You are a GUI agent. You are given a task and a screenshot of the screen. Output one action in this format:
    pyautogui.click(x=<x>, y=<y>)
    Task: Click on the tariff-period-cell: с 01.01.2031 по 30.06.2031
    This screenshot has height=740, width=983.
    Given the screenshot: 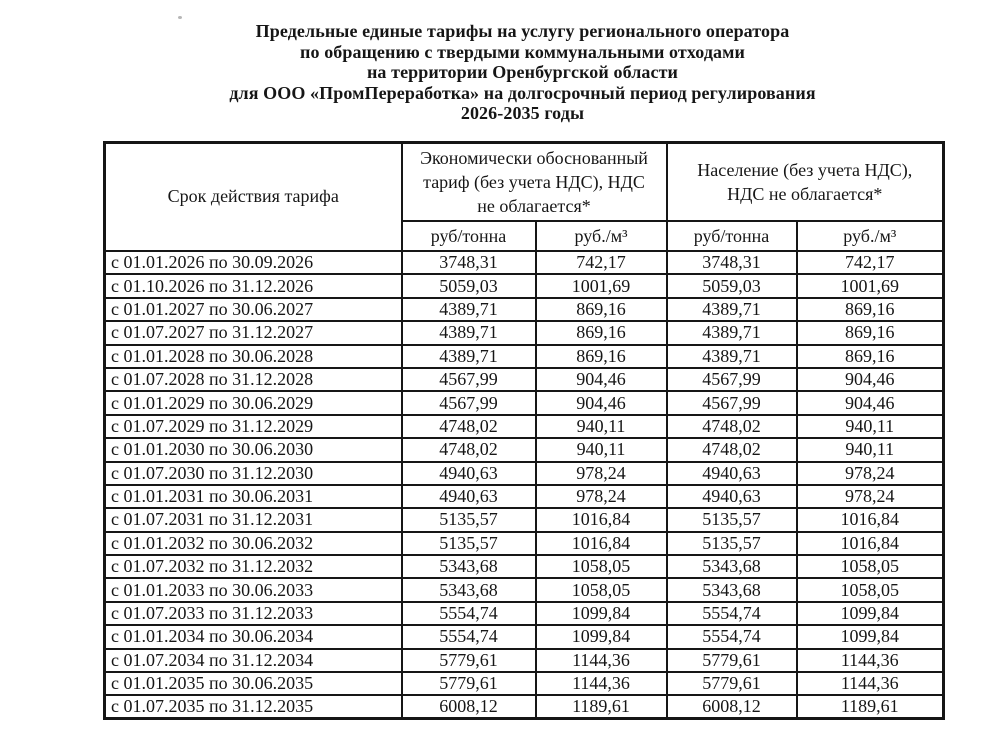 What is the action you would take?
    pyautogui.click(x=253, y=496)
    